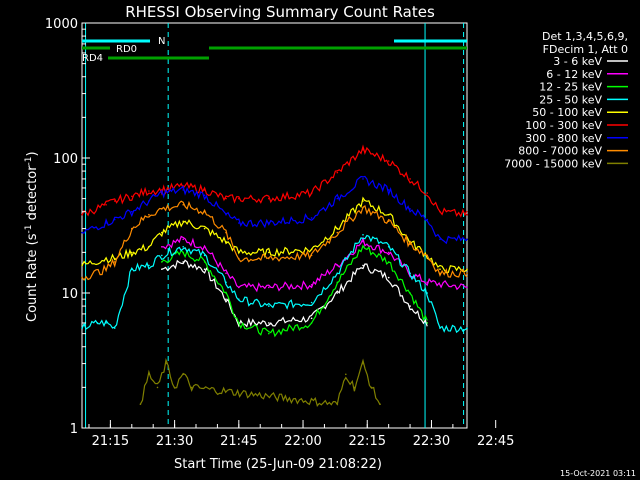 The width and height of the screenshot is (640, 480). What do you see at coordinates (260, 382) in the screenshot?
I see `series-7000-15000keV` at bounding box center [260, 382].